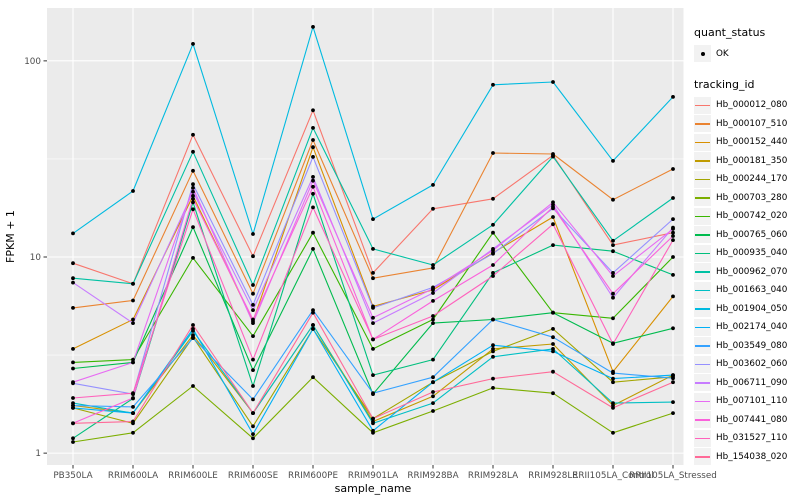 The image size is (800, 500). I want to click on legend-item-Hb_154038_020: Hb_154038_020, so click(747, 456).